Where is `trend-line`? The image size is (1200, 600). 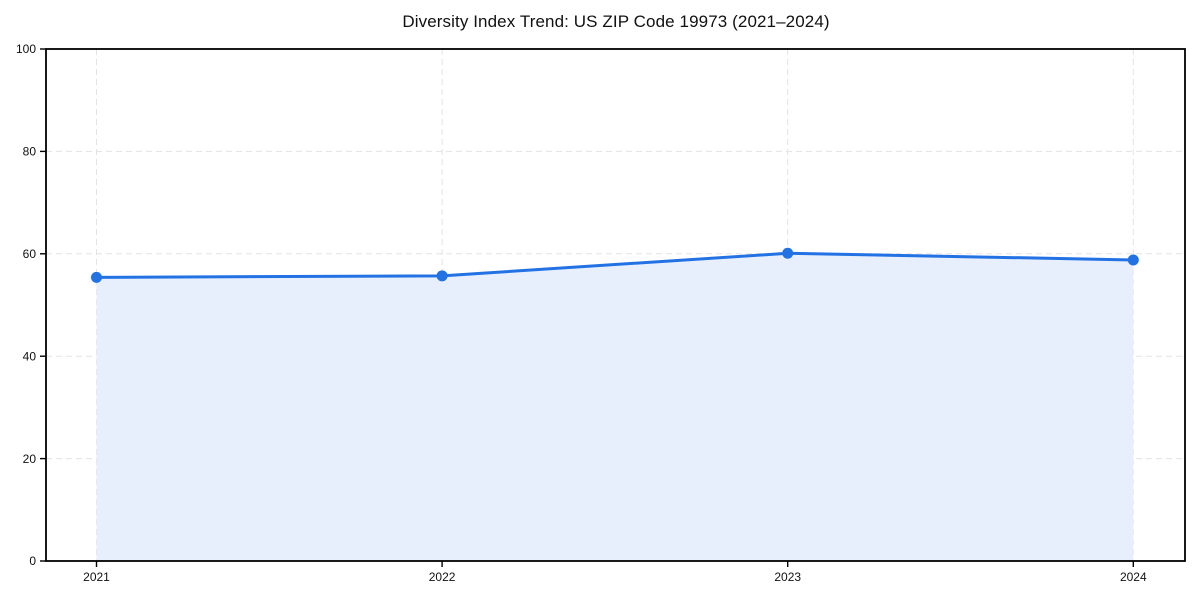
trend-line is located at coordinates (615, 265).